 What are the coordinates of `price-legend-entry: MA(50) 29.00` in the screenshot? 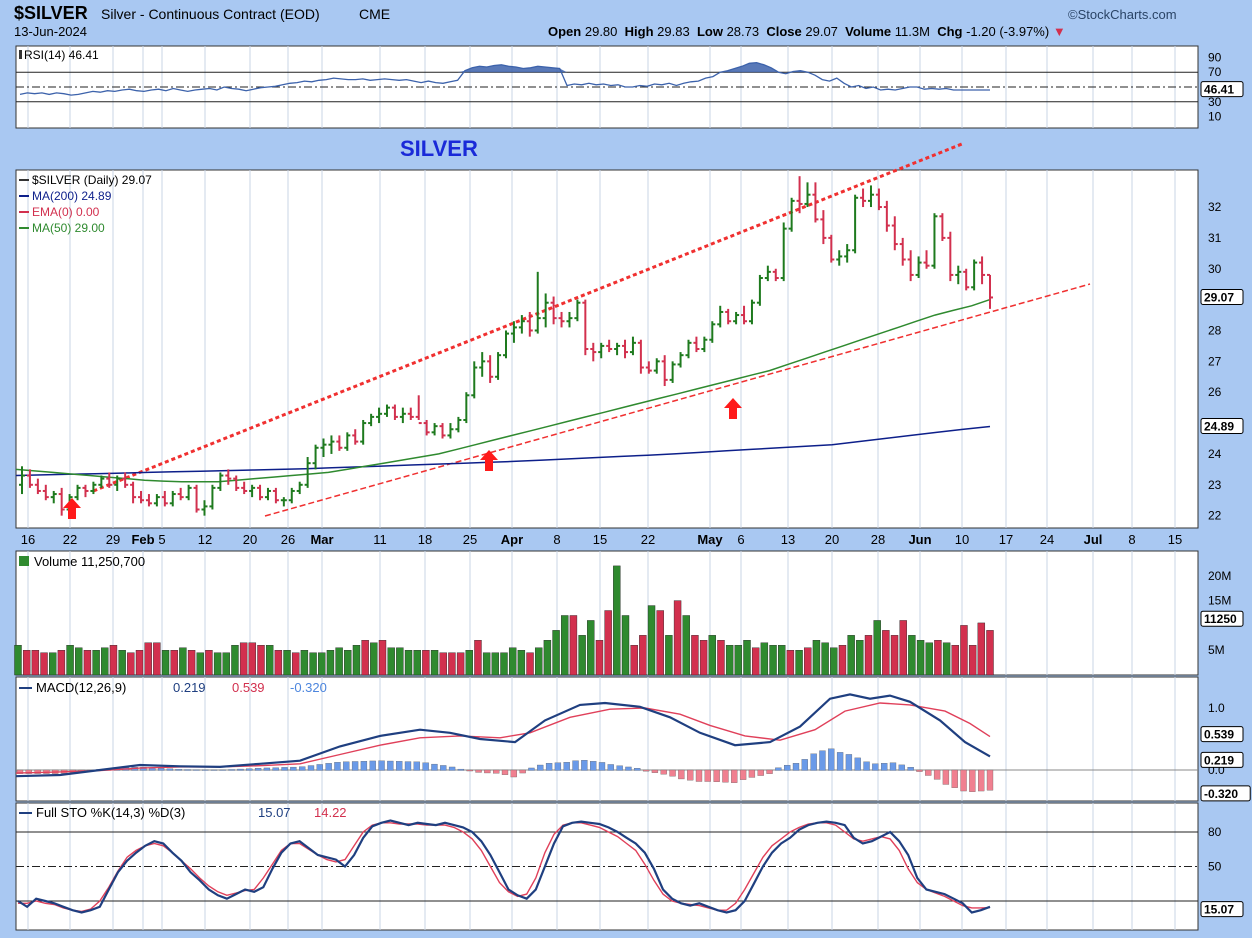 It's located at (68, 228).